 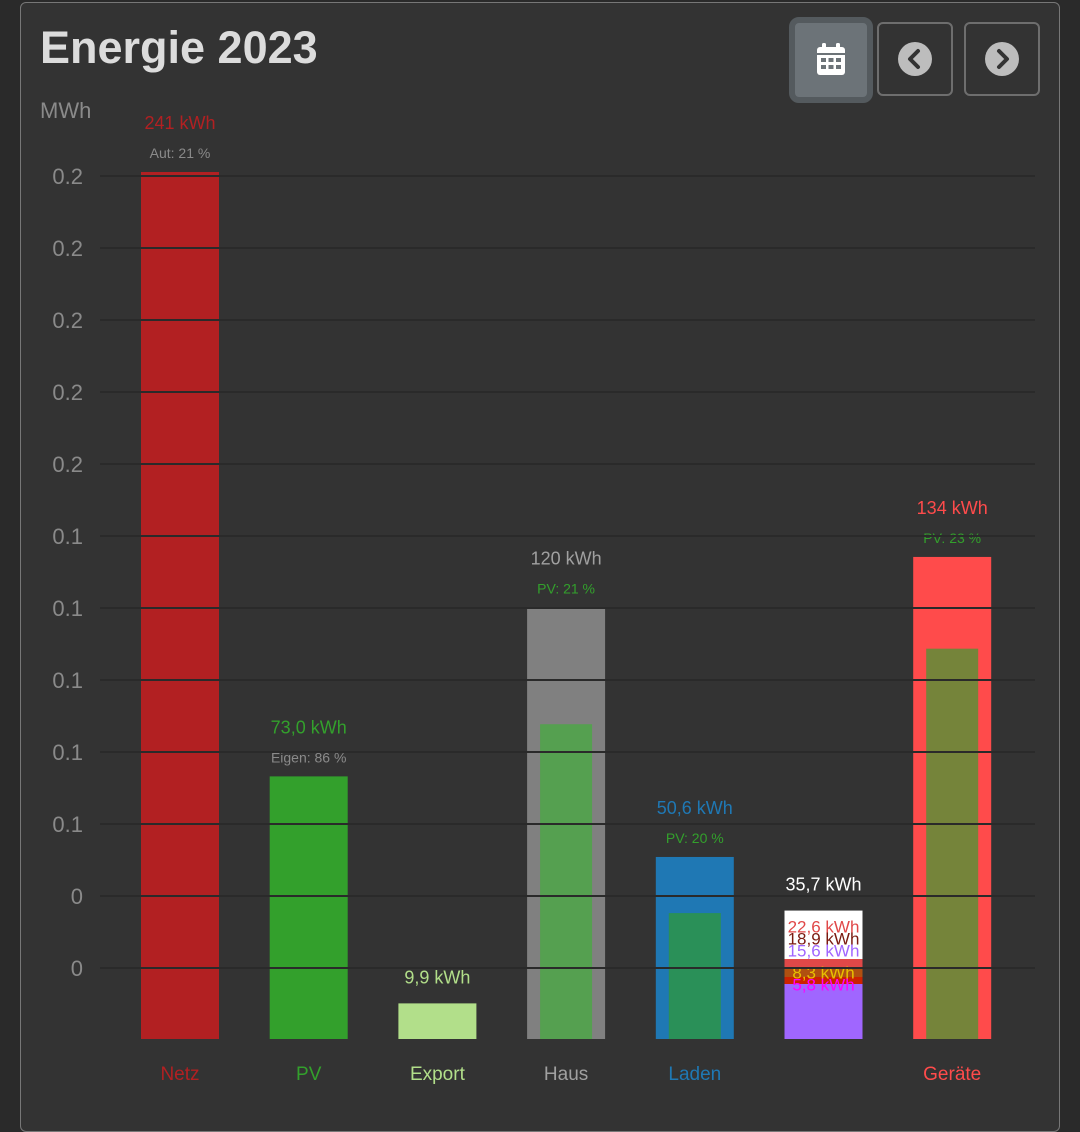 I want to click on y-axis-unit-label: MWh, so click(x=65, y=110).